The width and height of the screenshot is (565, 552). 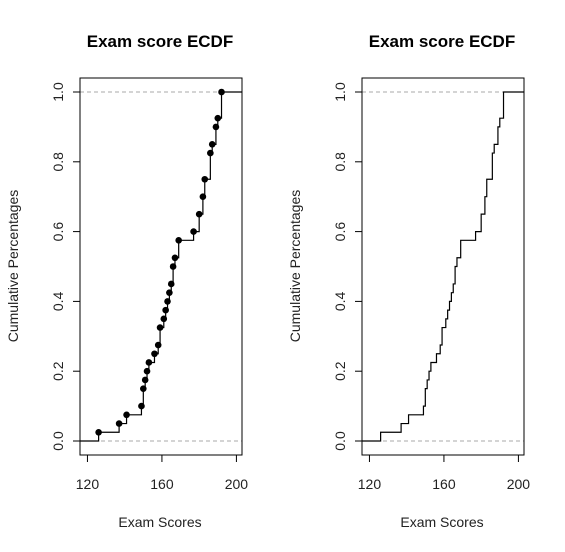 I want to click on right-y-tick-label-1: 0.2, so click(x=340, y=371).